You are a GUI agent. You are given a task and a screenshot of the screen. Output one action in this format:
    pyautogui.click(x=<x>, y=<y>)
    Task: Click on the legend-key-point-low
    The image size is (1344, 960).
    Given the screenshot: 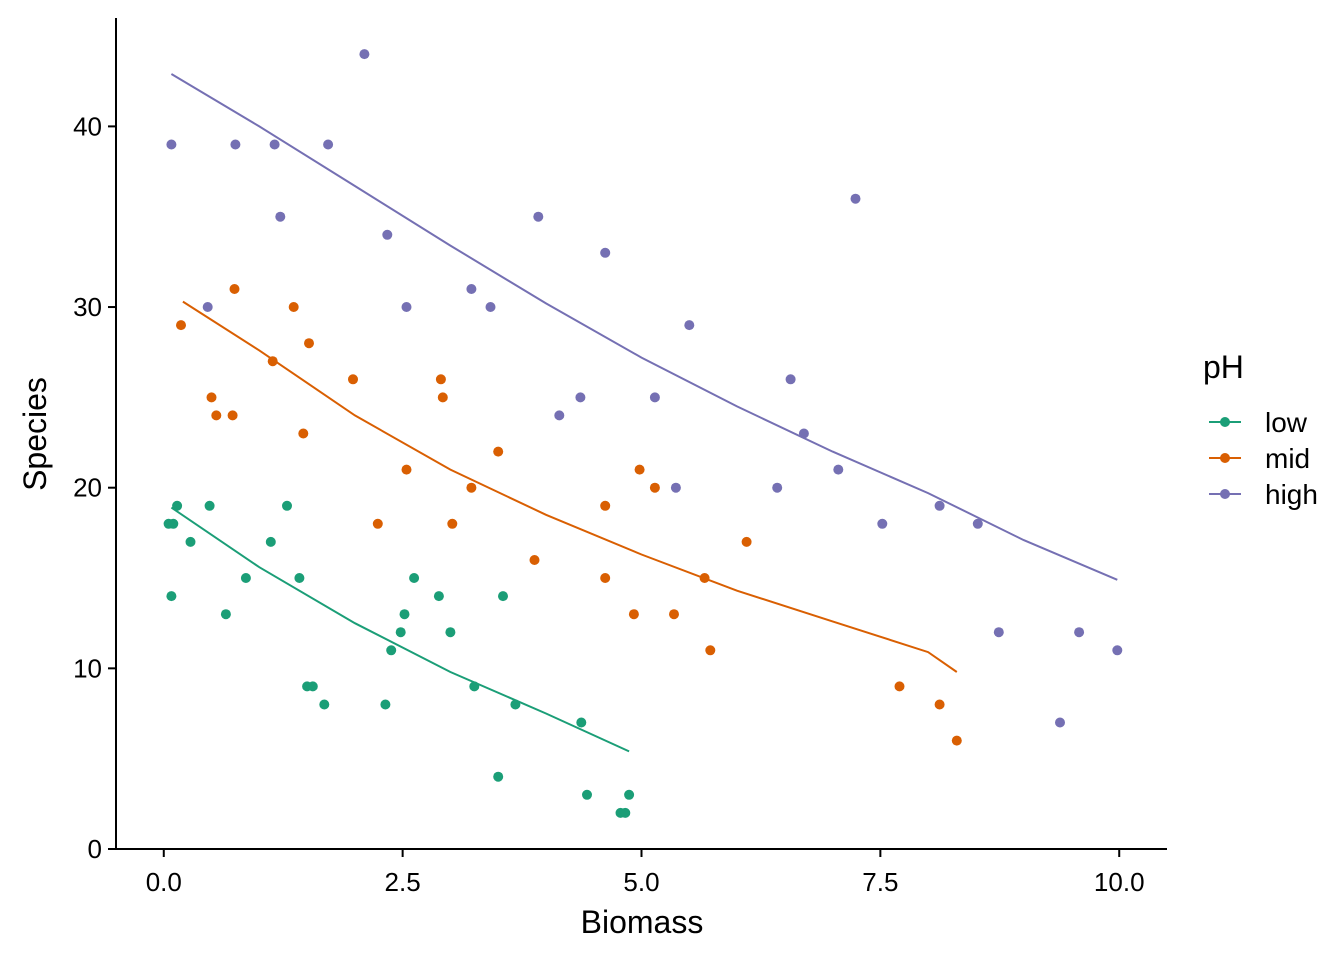 What is the action you would take?
    pyautogui.click(x=1225, y=422)
    